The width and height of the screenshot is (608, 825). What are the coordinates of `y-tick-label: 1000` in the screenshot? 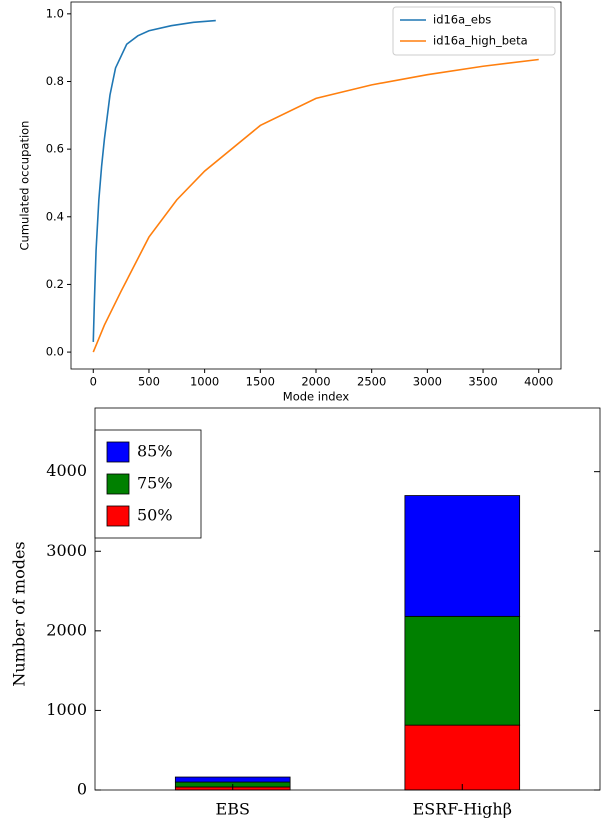 It's located at (66, 709).